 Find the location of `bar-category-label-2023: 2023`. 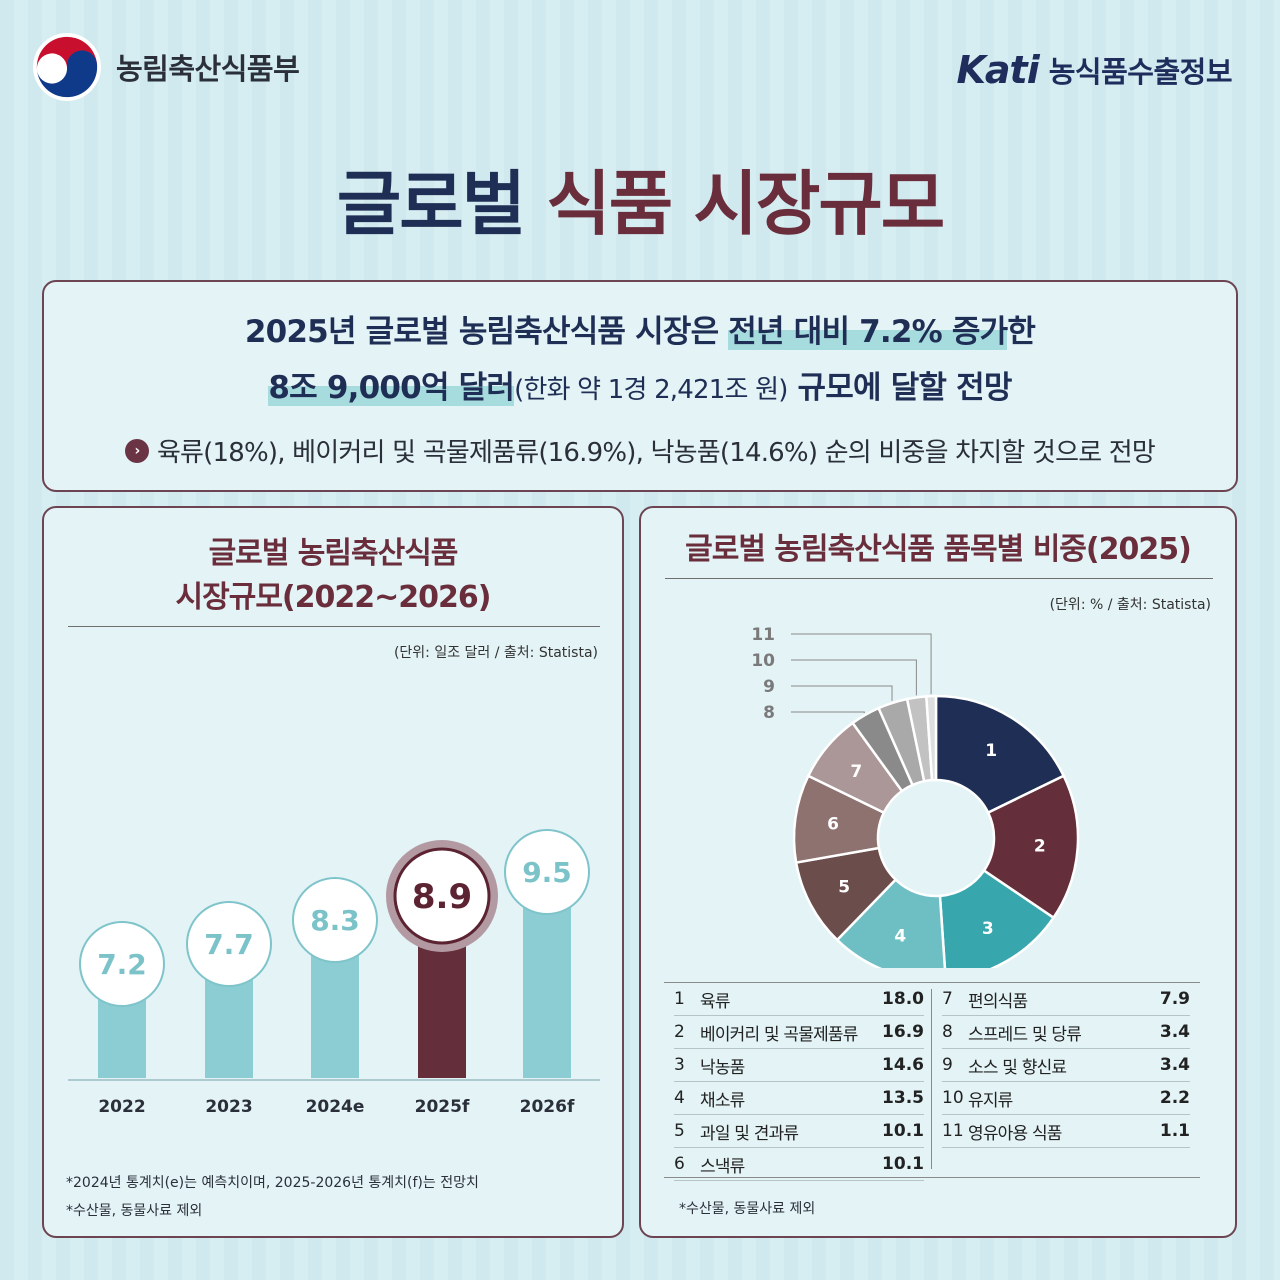

bar-category-label-2023: 2023 is located at coordinates (228, 1107).